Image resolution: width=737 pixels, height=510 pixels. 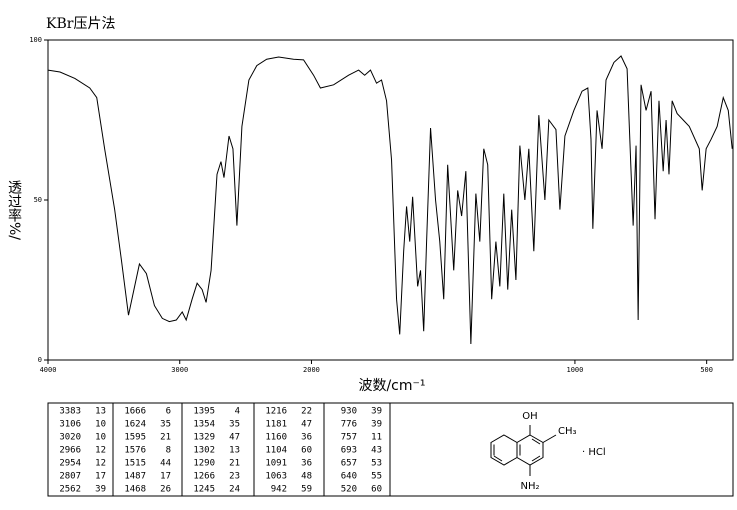 I want to click on salt-label: · HCl, so click(x=594, y=452).